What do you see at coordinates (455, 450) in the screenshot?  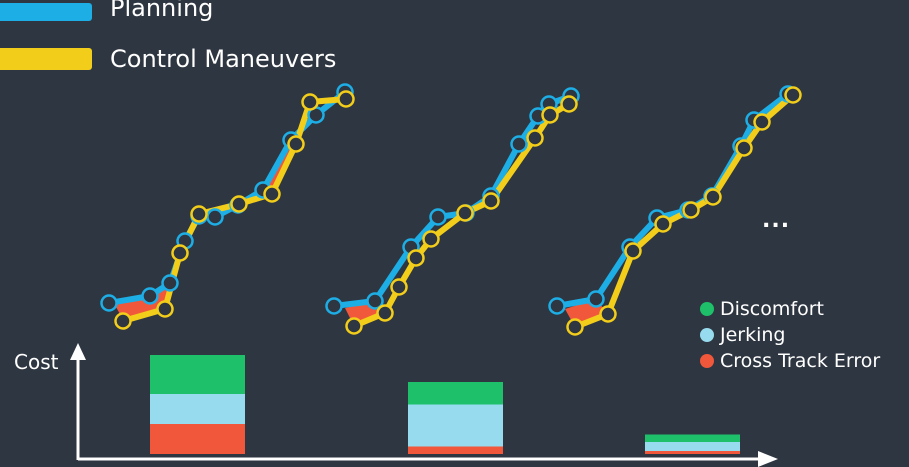 I see `bar-2-cross-track-error` at bounding box center [455, 450].